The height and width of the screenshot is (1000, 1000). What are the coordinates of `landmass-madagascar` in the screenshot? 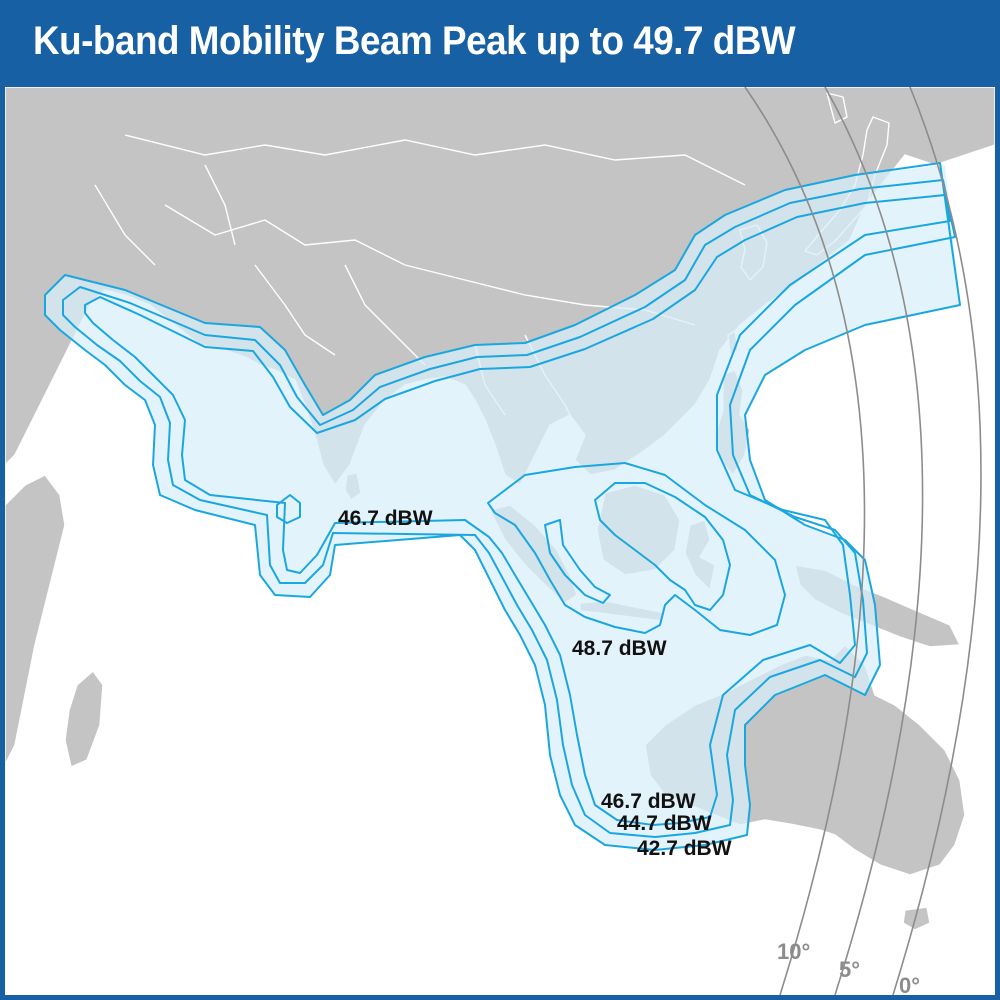 It's located at (84, 719).